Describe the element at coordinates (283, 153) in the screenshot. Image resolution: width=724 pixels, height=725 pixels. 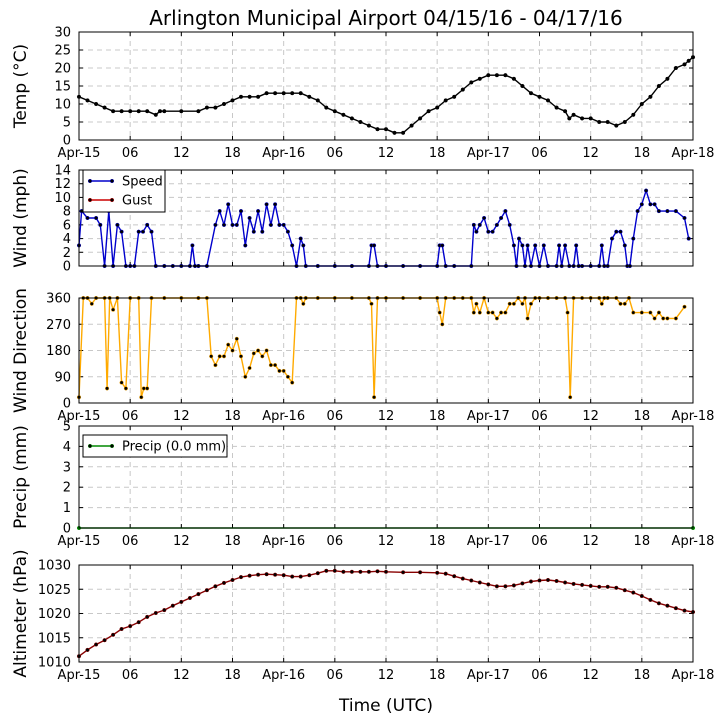
I see `x-tick-label: Apr-16` at that location.